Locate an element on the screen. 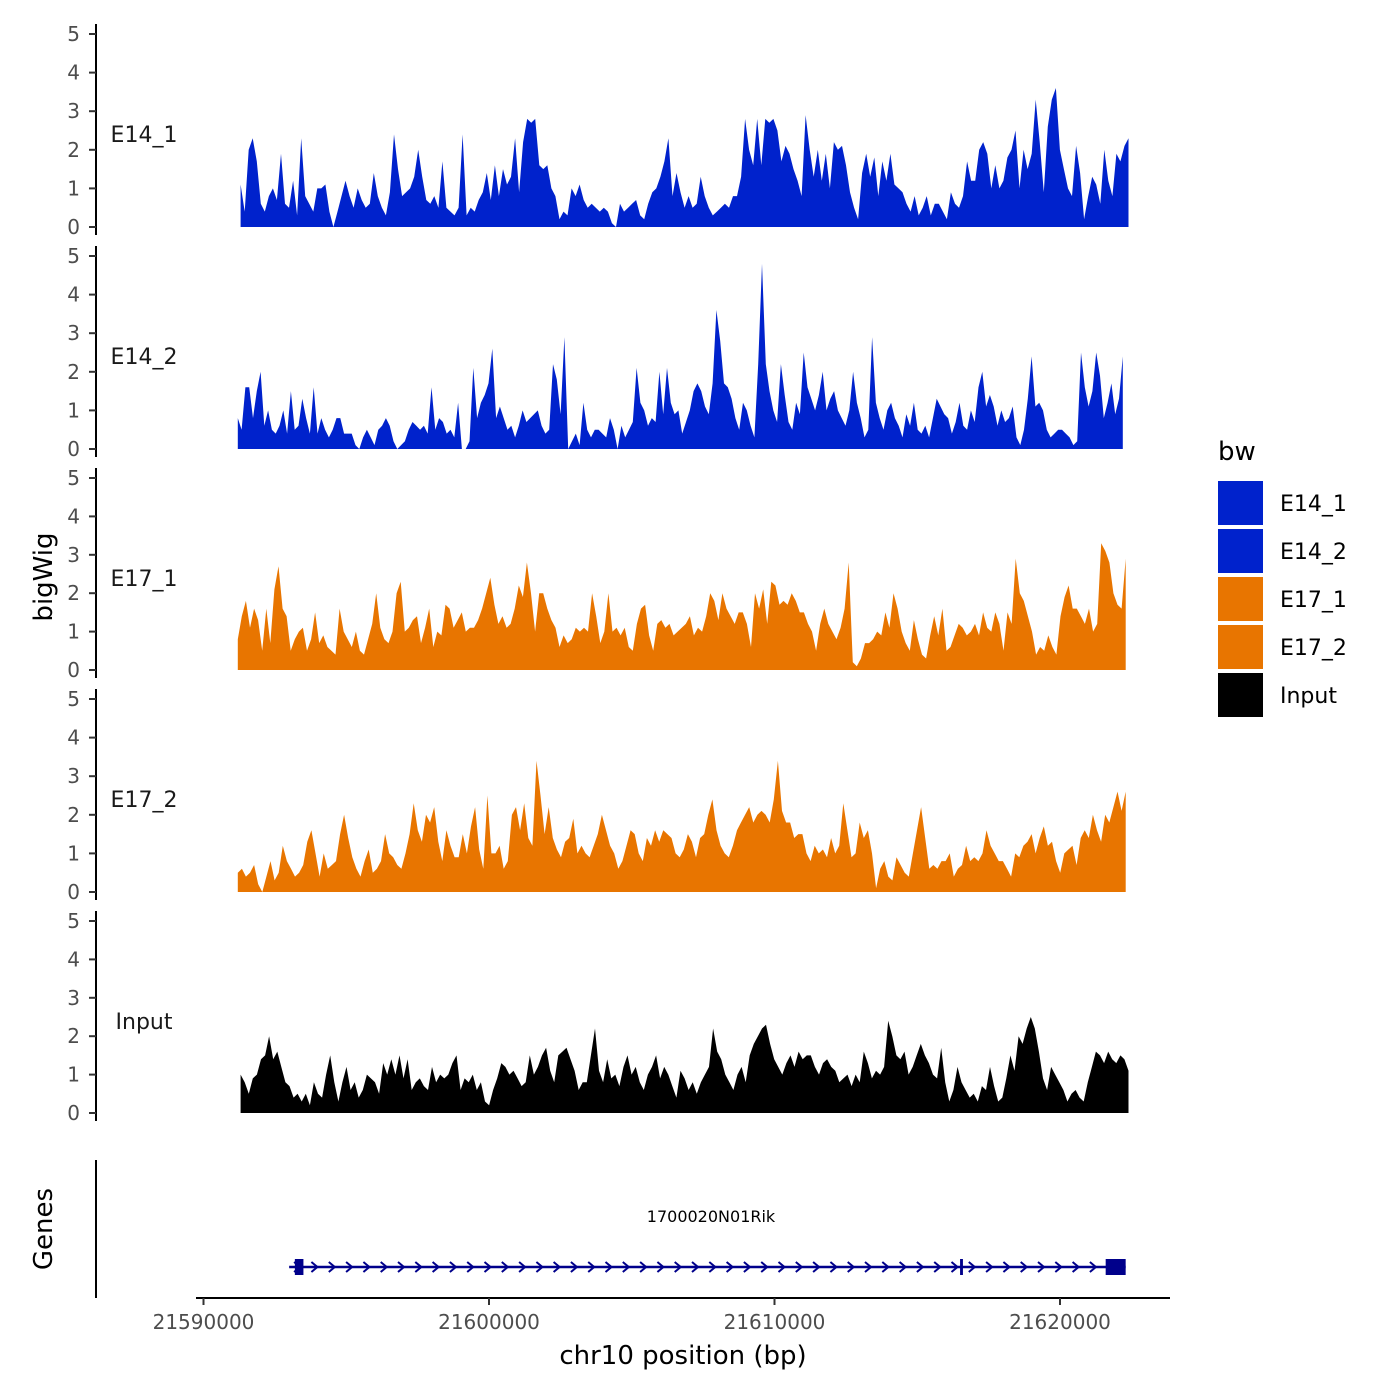 The width and height of the screenshot is (1400, 1400). track-label: E17_2 is located at coordinates (144, 800).